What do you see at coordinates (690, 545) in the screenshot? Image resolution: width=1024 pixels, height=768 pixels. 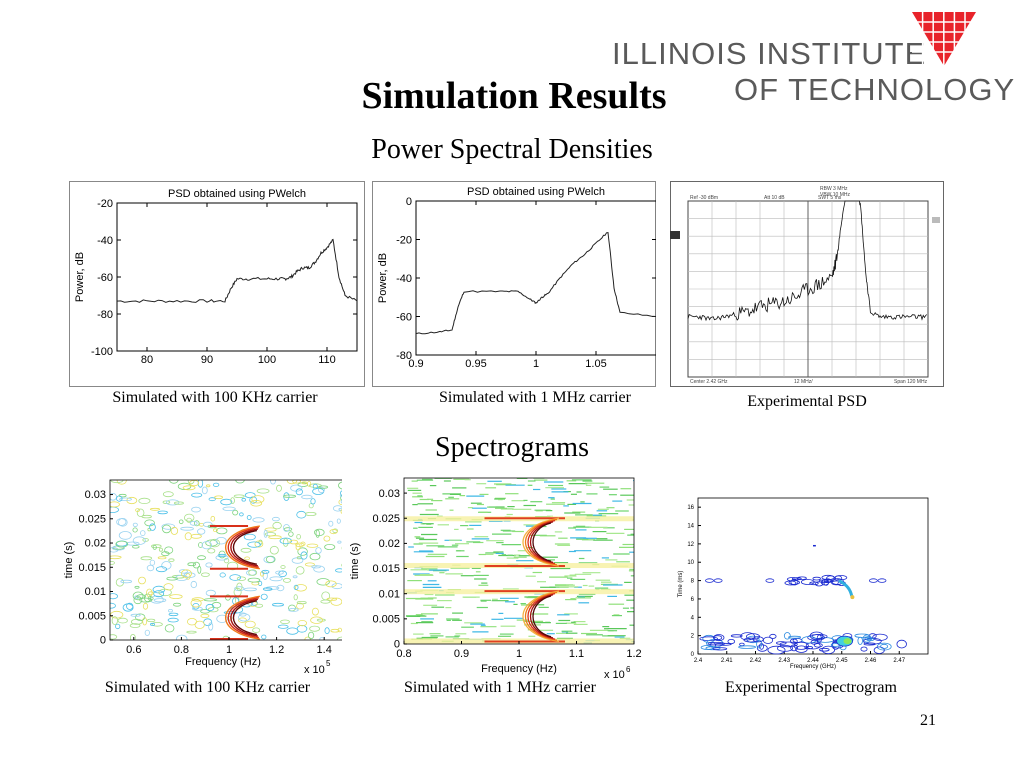 I see `y-tick-label: 12` at bounding box center [690, 545].